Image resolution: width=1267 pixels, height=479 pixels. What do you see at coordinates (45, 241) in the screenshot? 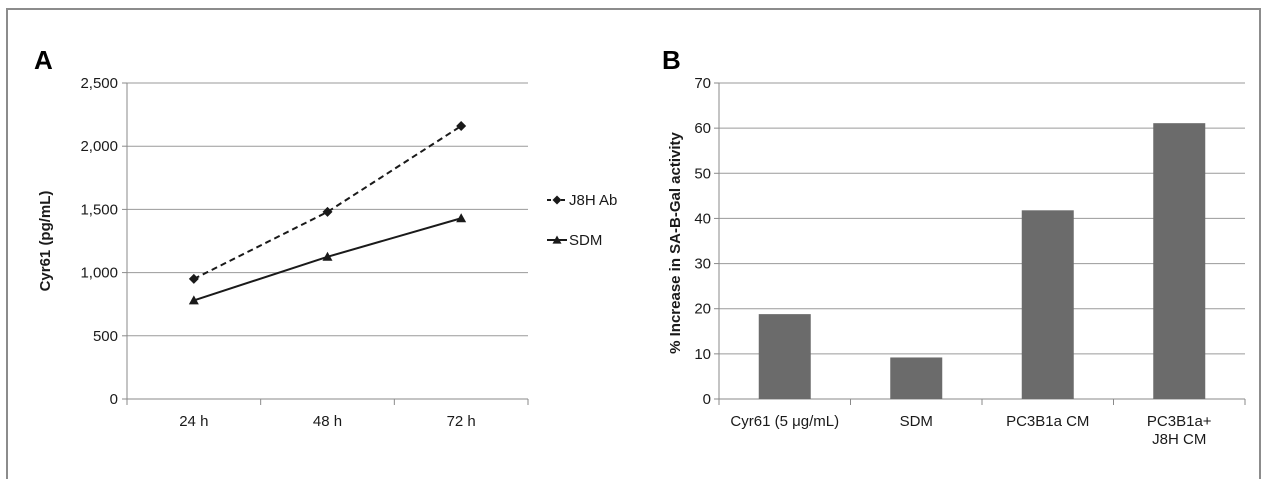
I see `panel-a-y-axis-label: Cyr61 (pg/mL)` at bounding box center [45, 241].